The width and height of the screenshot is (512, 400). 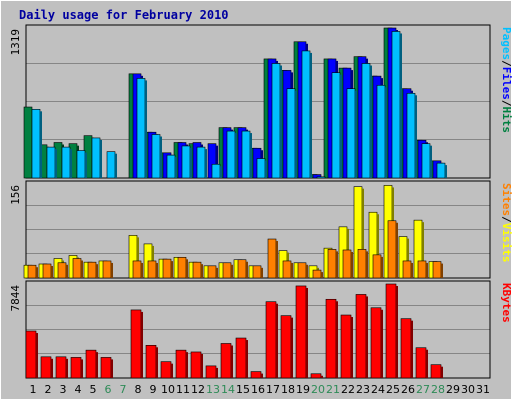 I want to click on legend-item-pages: Pages, so click(x=506, y=43).